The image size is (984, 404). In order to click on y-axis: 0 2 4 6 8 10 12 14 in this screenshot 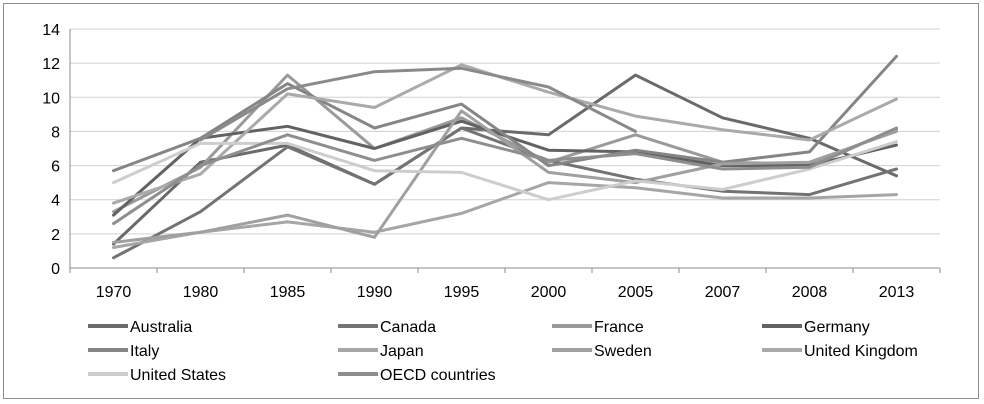, I will do `click(56, 150)`.